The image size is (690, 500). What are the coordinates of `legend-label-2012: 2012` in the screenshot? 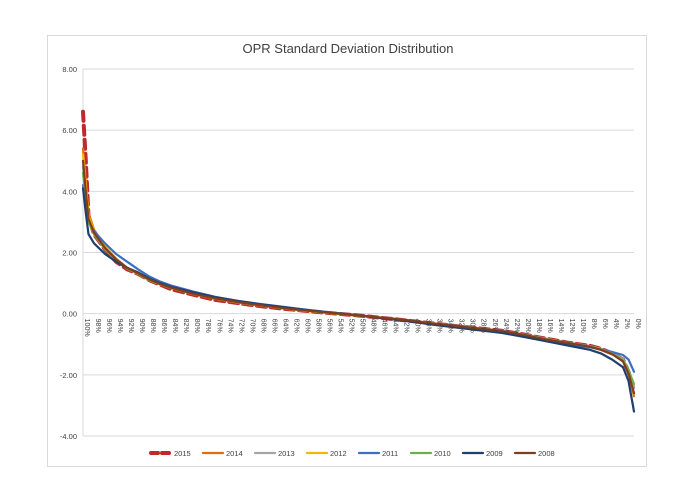 It's located at (338, 453).